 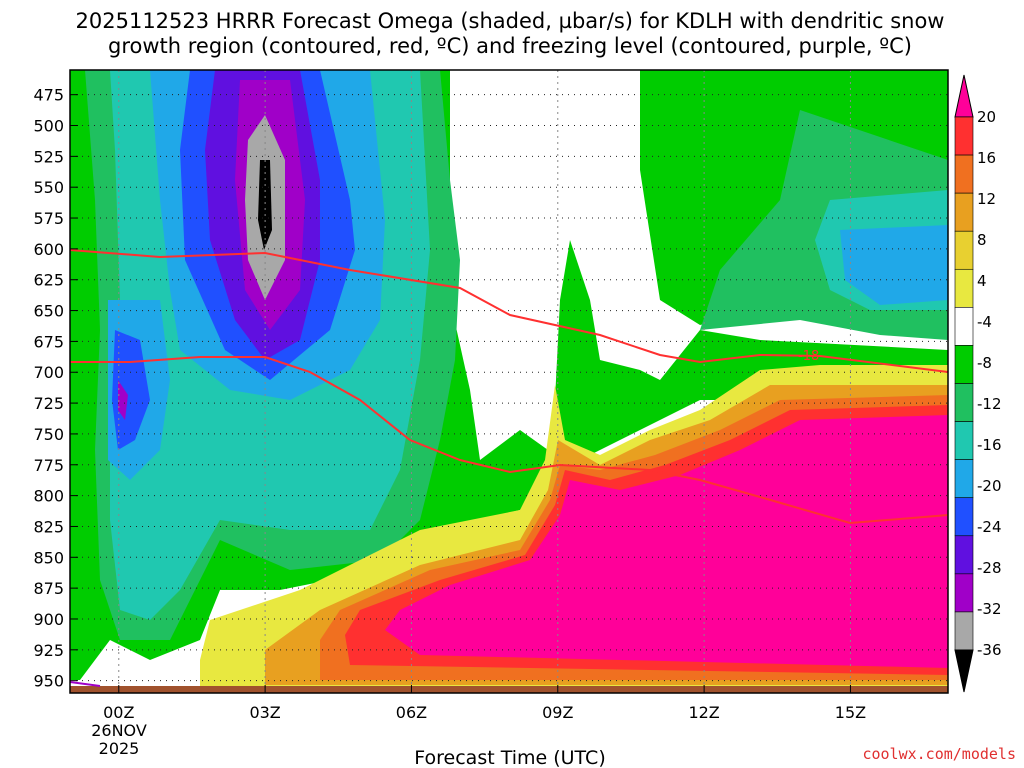 I want to click on colorbar-label: -24, so click(x=989, y=527).